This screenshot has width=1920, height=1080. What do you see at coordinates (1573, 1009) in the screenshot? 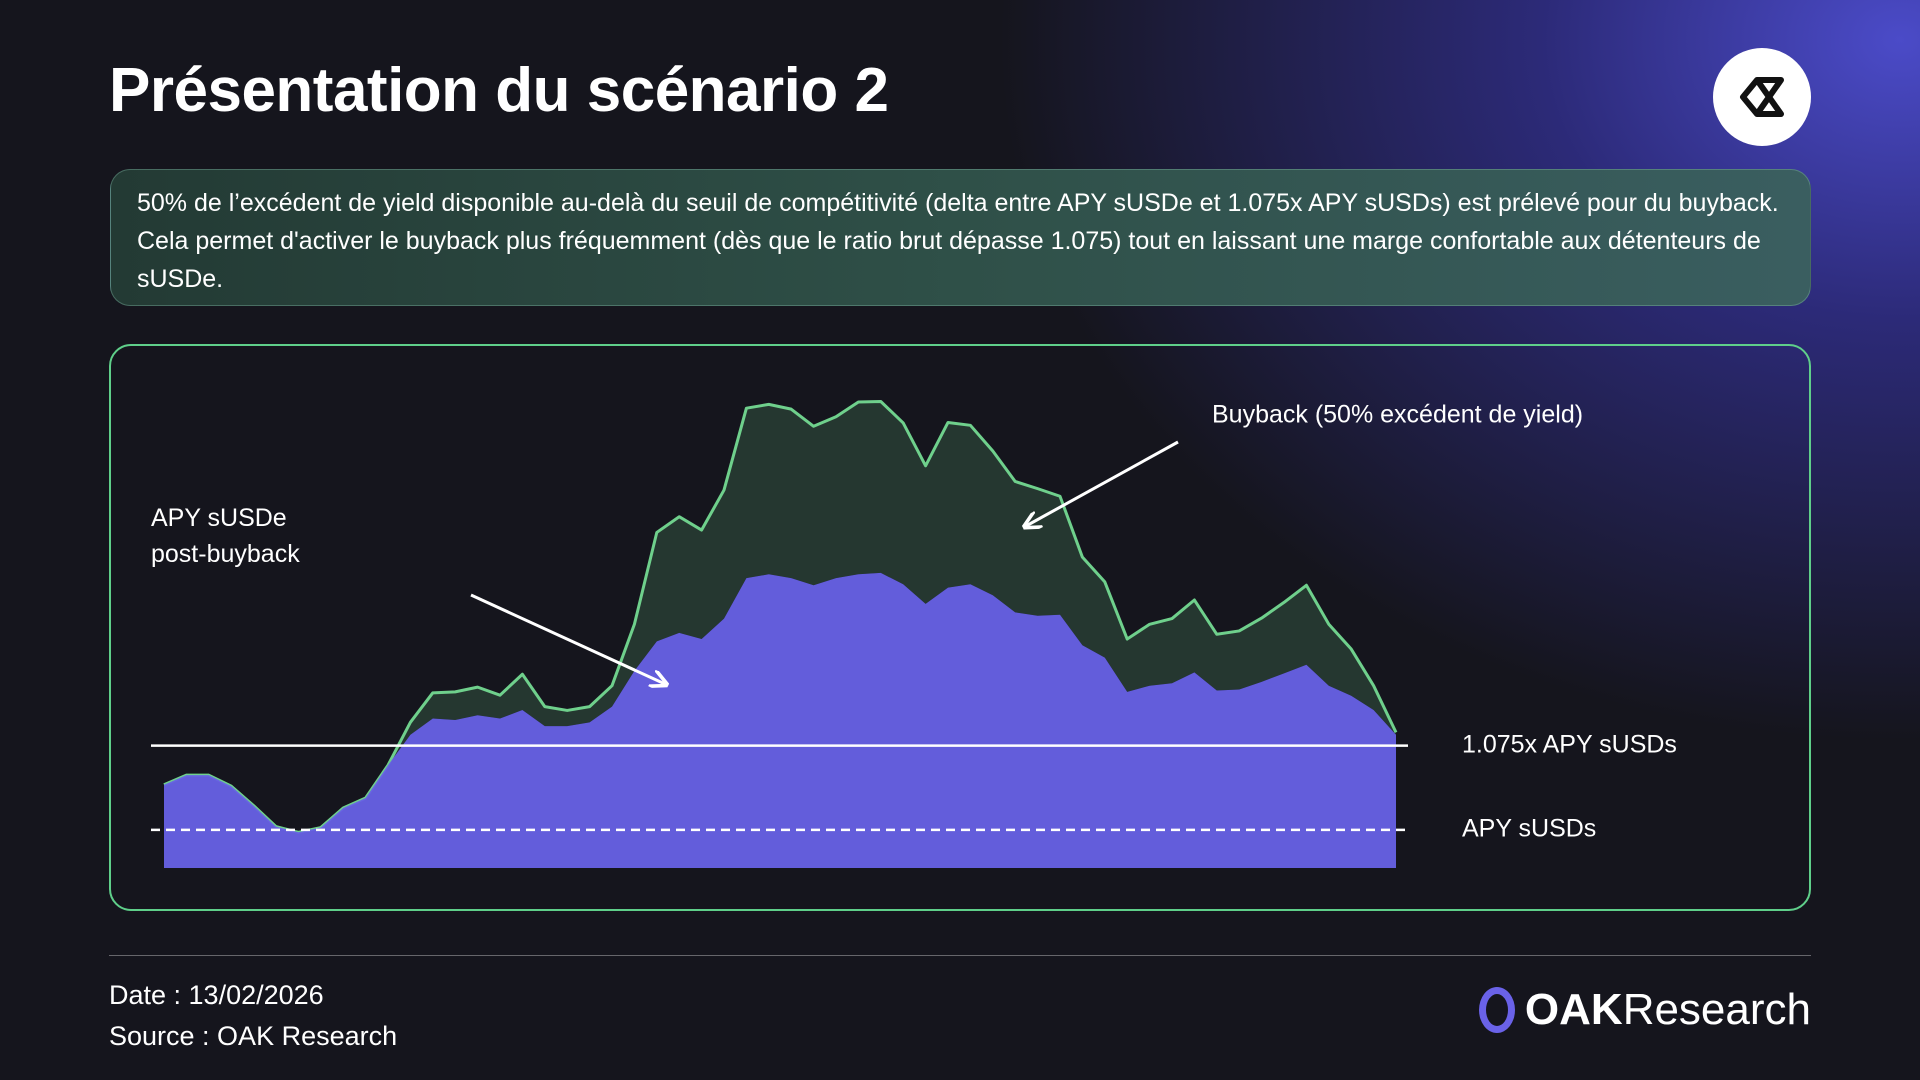
I see `brand-name: OAK` at bounding box center [1573, 1009].